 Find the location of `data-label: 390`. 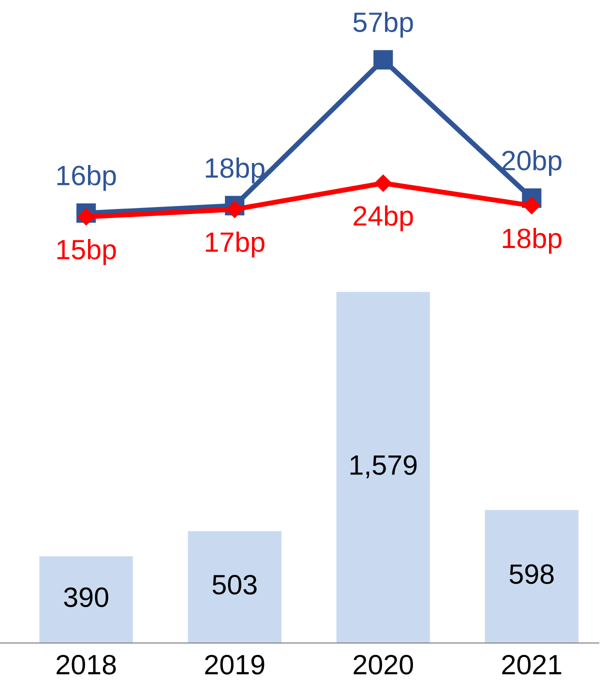

data-label: 390 is located at coordinates (86, 597).